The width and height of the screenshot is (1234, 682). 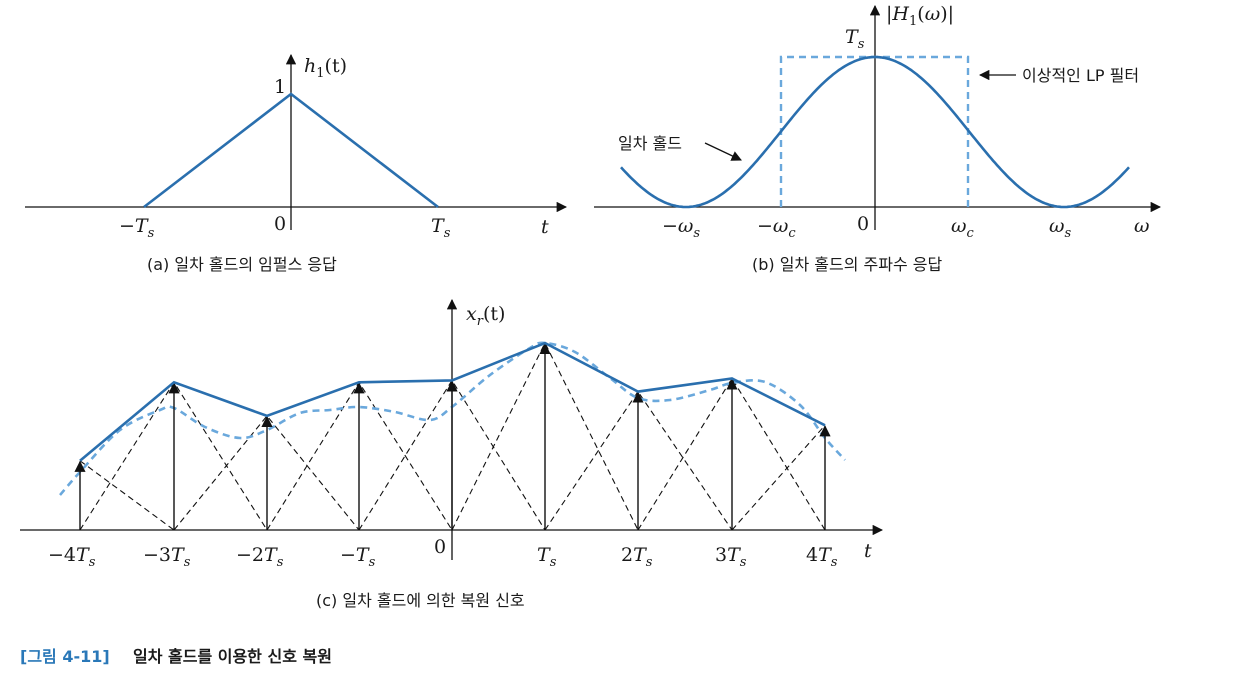 What do you see at coordinates (280, 224) in the screenshot?
I see `panel-a-tick-zero: 0` at bounding box center [280, 224].